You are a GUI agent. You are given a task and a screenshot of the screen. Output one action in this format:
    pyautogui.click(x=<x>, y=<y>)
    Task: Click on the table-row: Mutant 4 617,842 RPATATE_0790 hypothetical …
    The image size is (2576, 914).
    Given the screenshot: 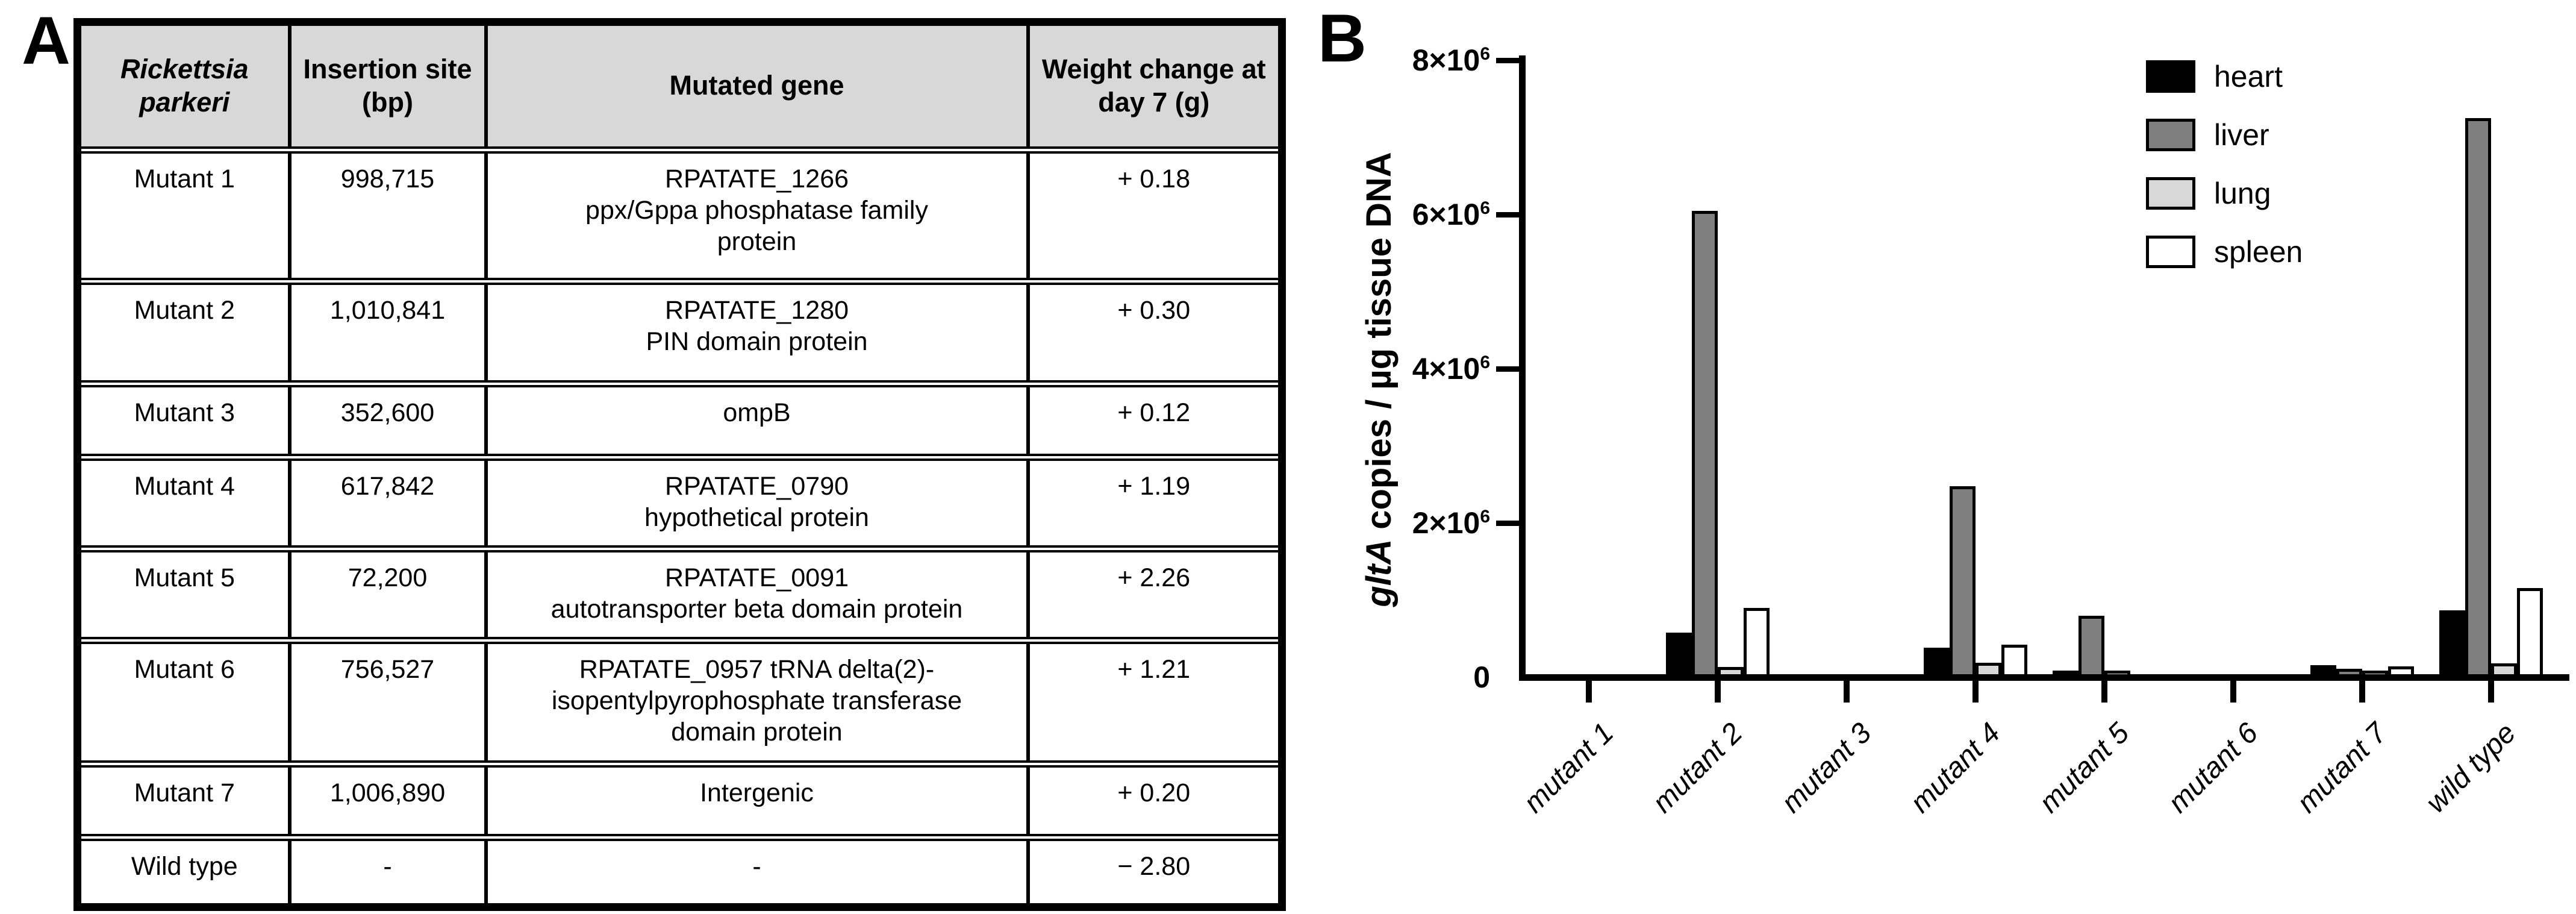 What is the action you would take?
    pyautogui.click(x=679, y=503)
    